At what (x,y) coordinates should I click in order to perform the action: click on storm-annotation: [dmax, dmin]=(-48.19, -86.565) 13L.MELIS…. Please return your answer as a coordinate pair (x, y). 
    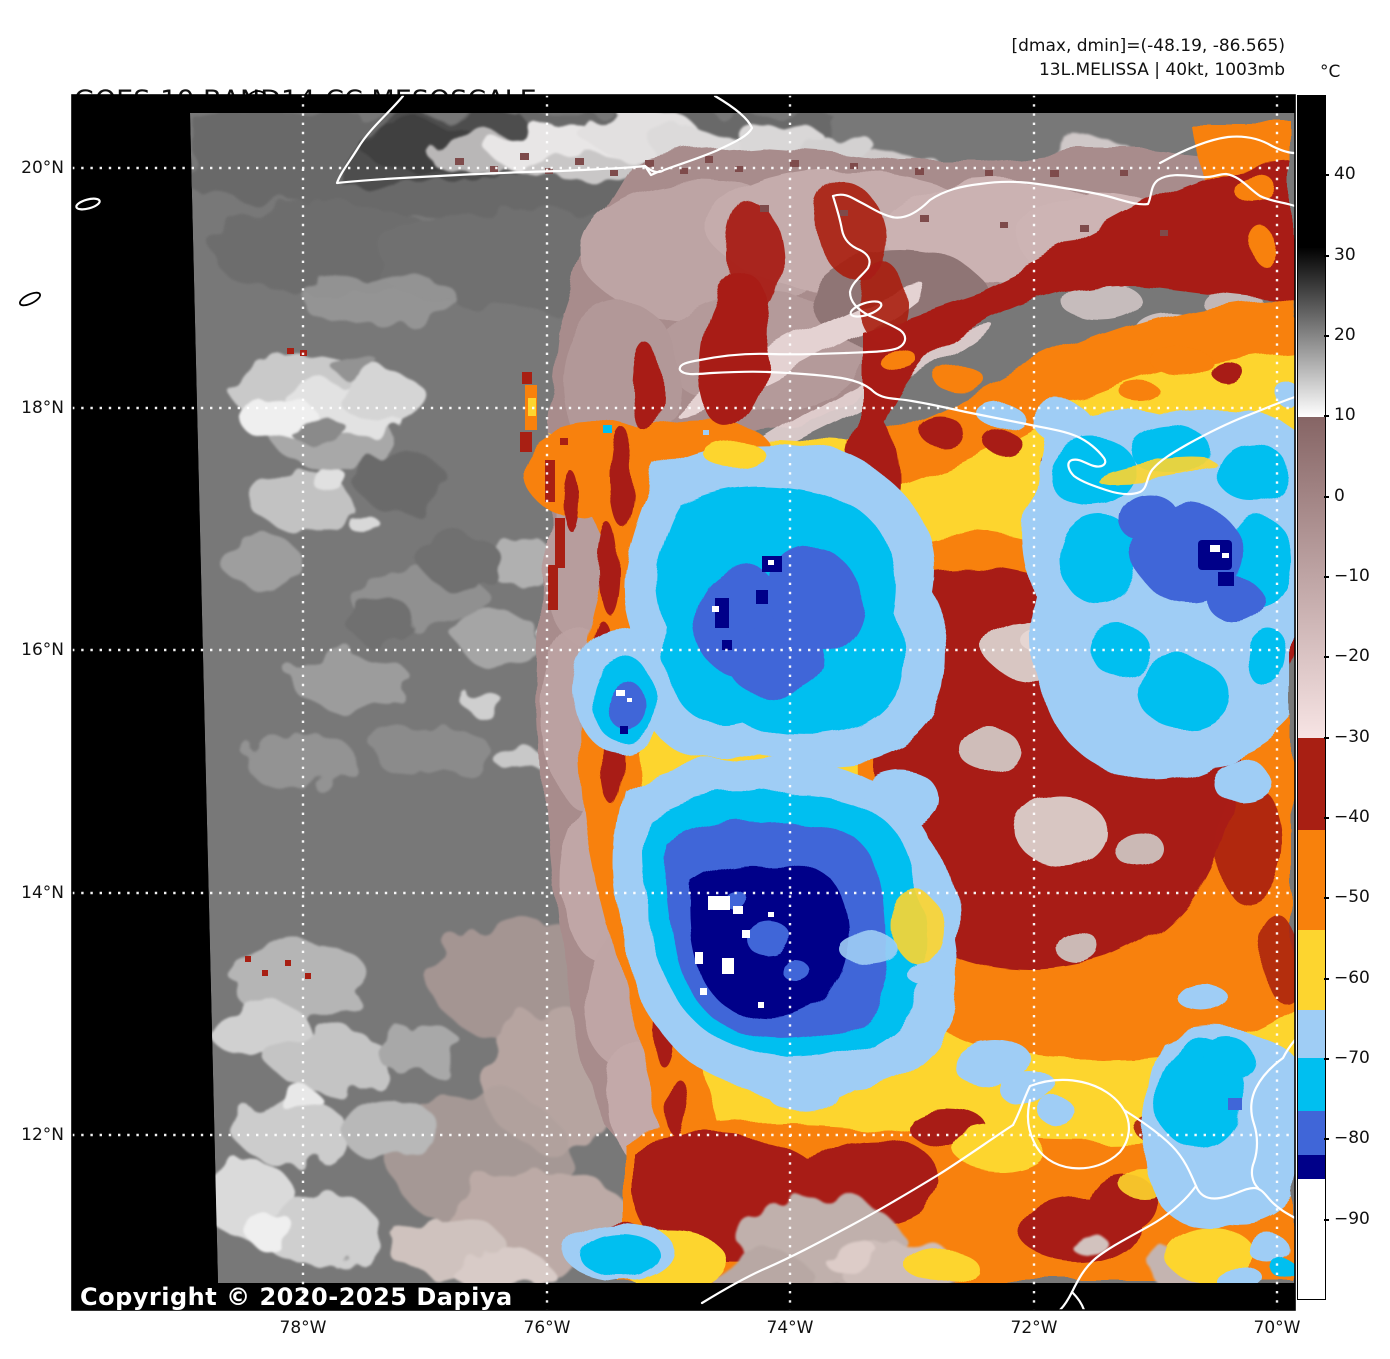
    Looking at the image, I should click on (1149, 58).